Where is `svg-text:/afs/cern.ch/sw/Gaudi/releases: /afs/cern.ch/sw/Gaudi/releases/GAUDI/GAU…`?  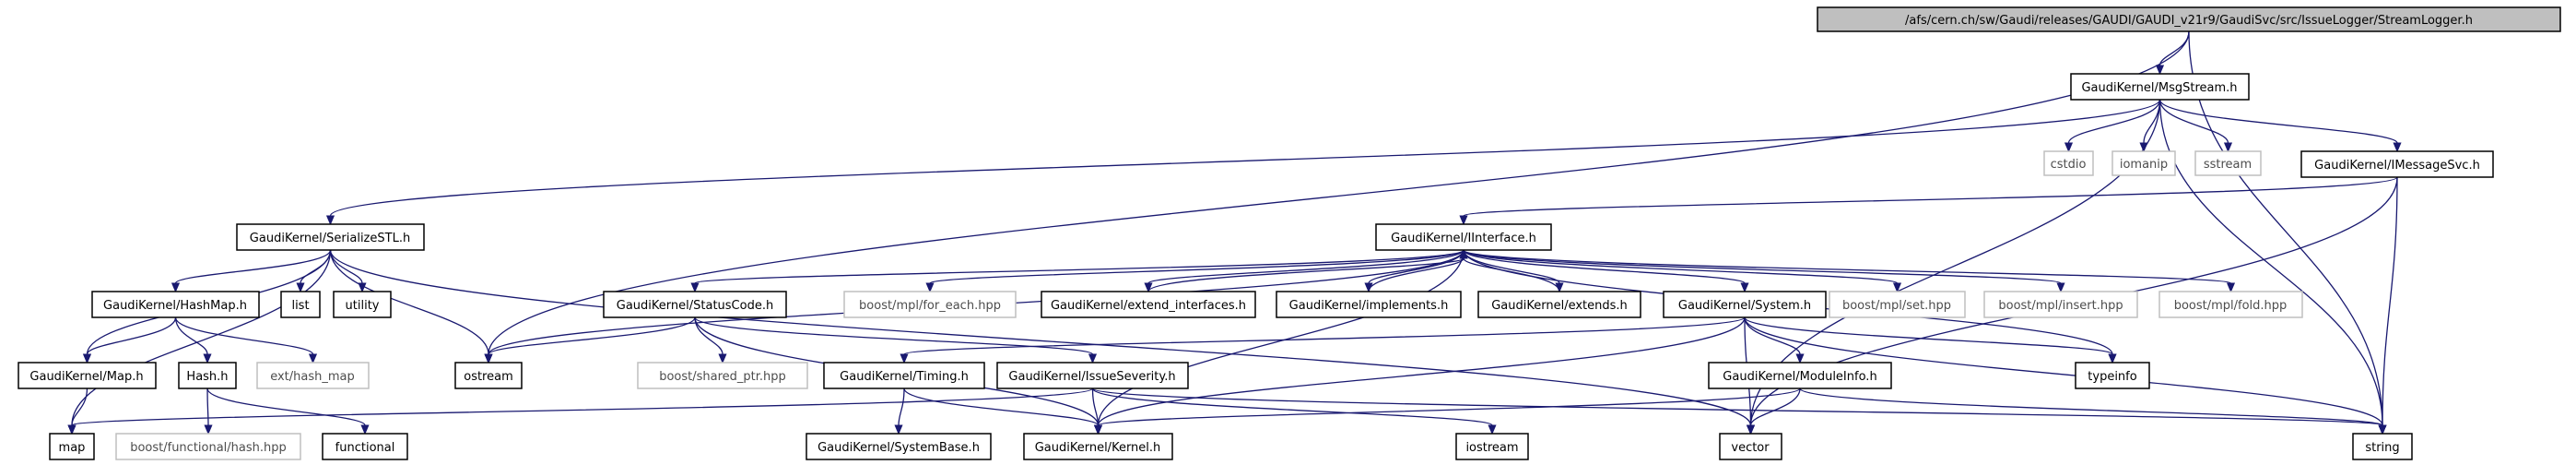
svg-text:/afs/cern.ch/sw/Gaudi/releases: /afs/cern.ch/sw/Gaudi/releases/GAUDI/GAU… is located at coordinates (2189, 21).